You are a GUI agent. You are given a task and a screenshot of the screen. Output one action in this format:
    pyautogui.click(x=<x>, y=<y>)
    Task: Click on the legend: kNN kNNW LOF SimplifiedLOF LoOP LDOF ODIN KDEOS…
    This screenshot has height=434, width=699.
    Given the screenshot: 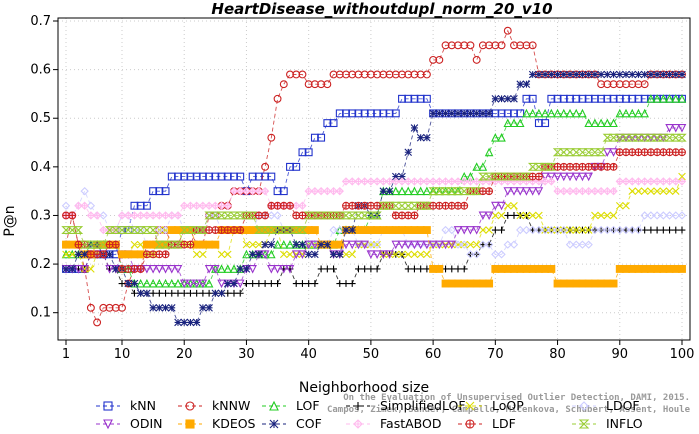 What is the action you would take?
    pyautogui.click(x=369, y=414)
    